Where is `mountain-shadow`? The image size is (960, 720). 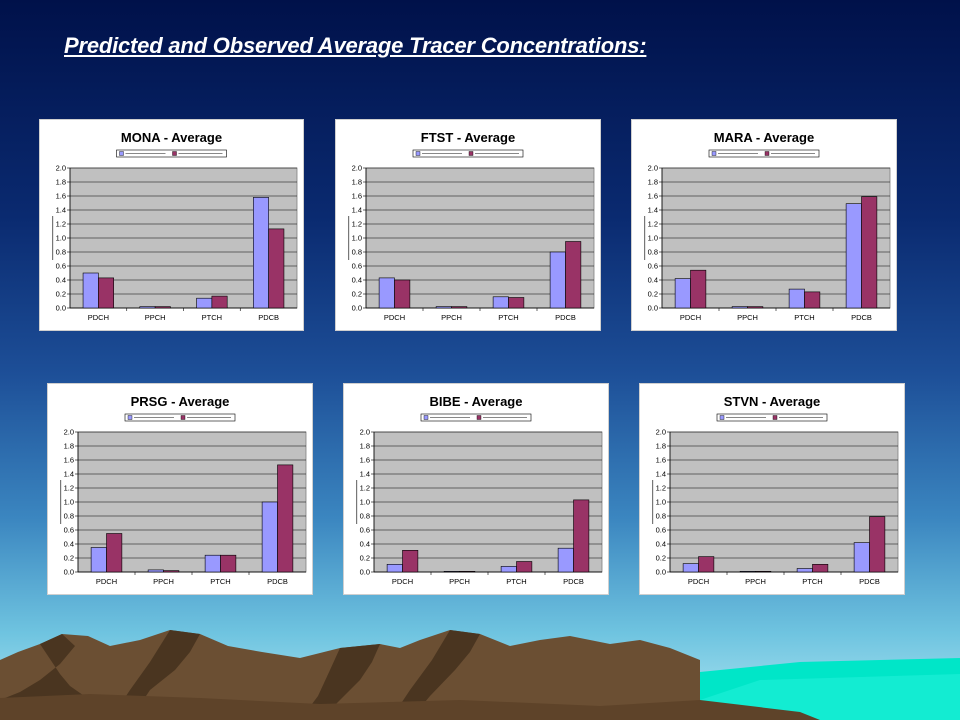
mountain-shadow is located at coordinates (340, 682).